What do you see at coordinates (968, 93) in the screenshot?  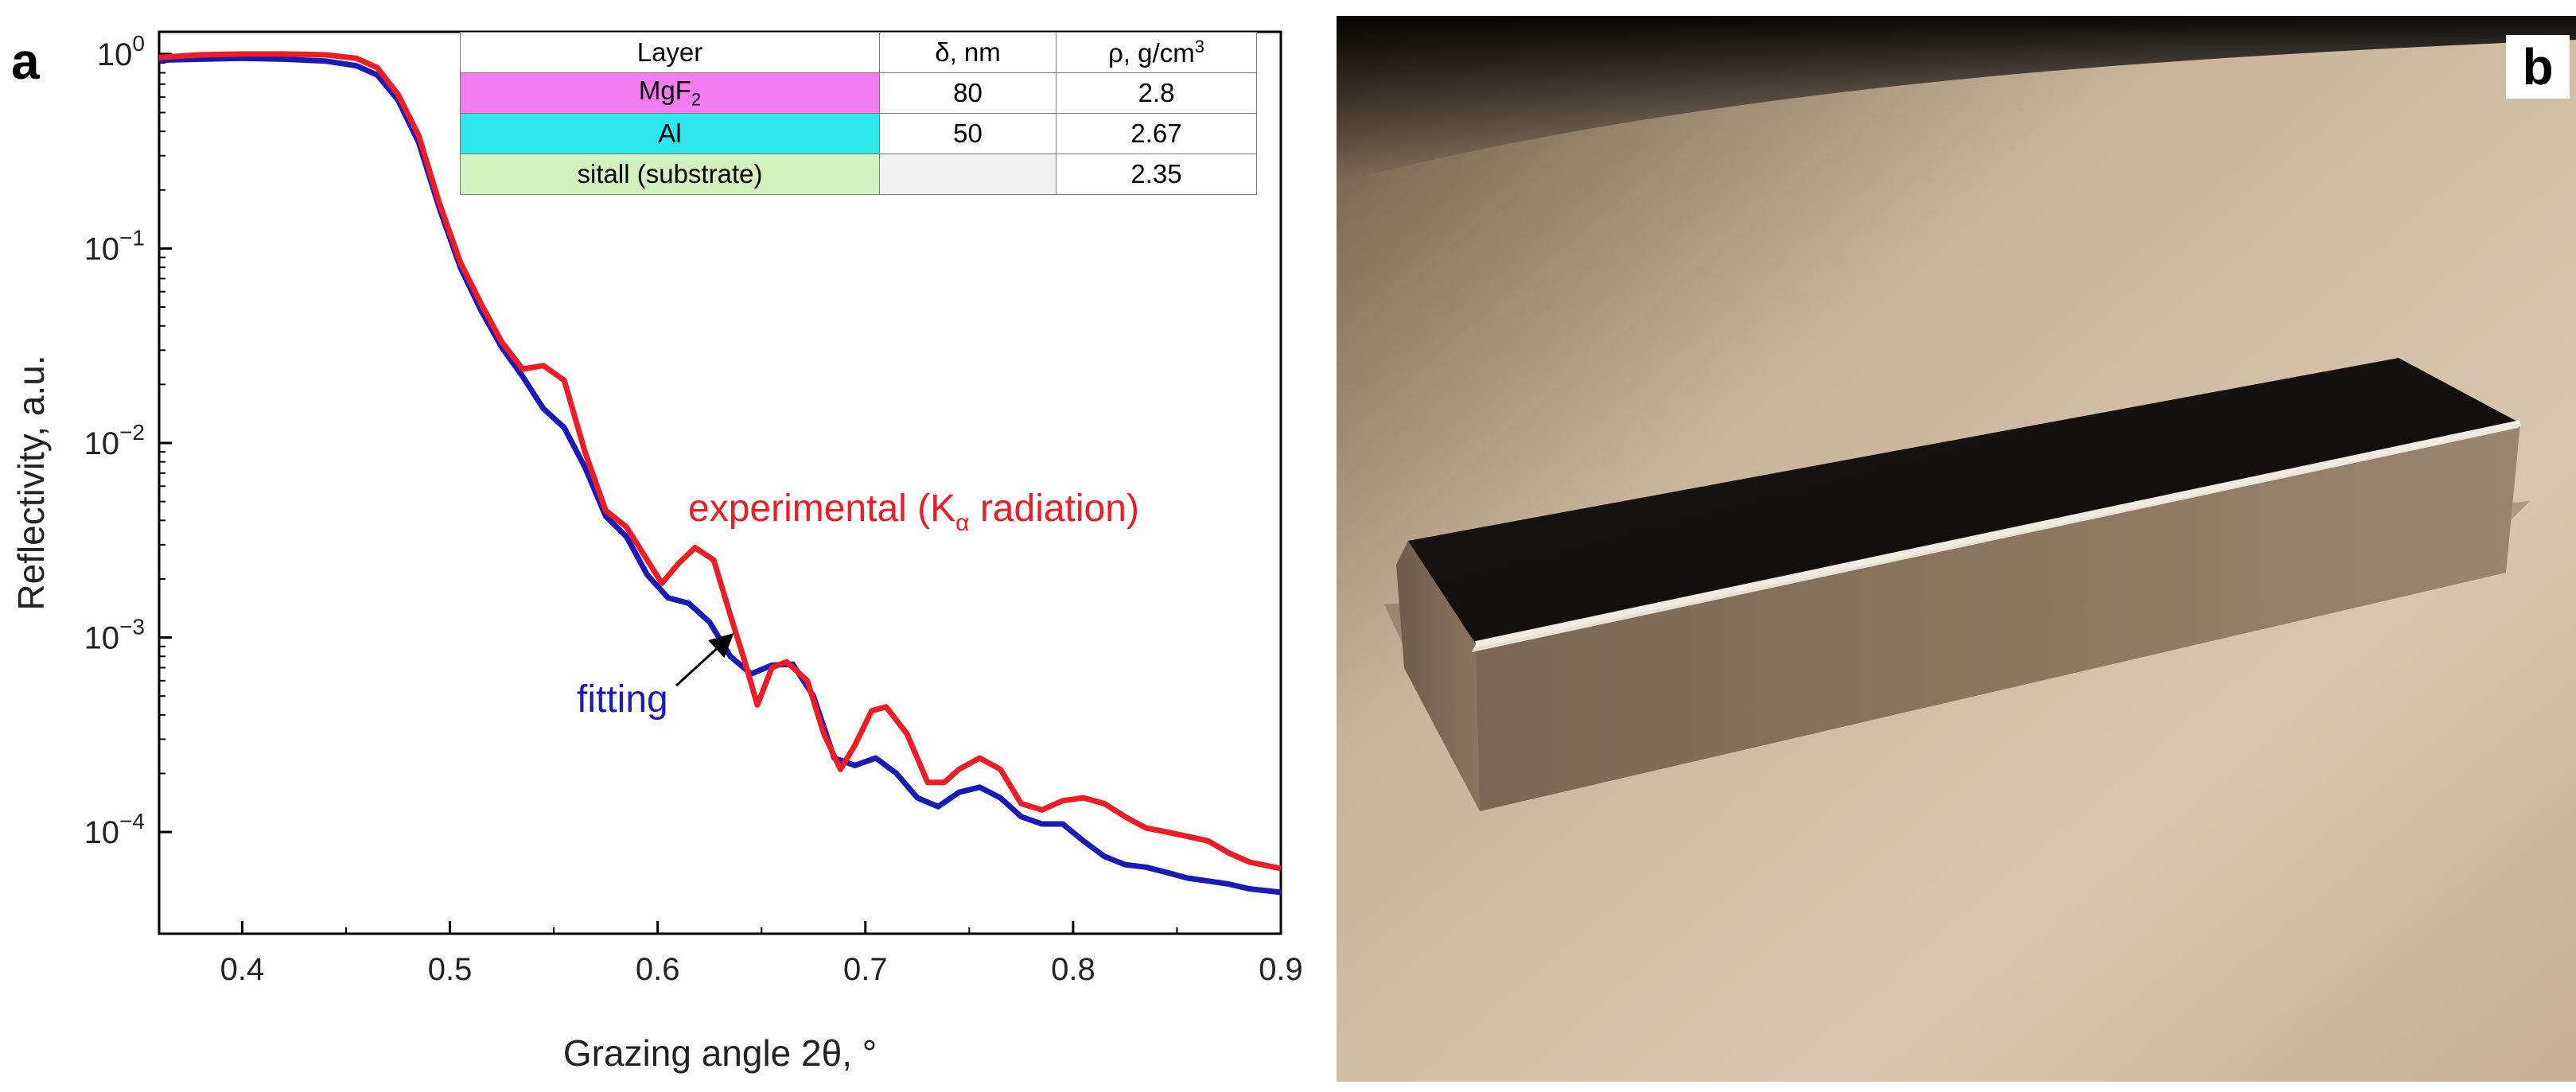 I see `thickness-cell: 80` at bounding box center [968, 93].